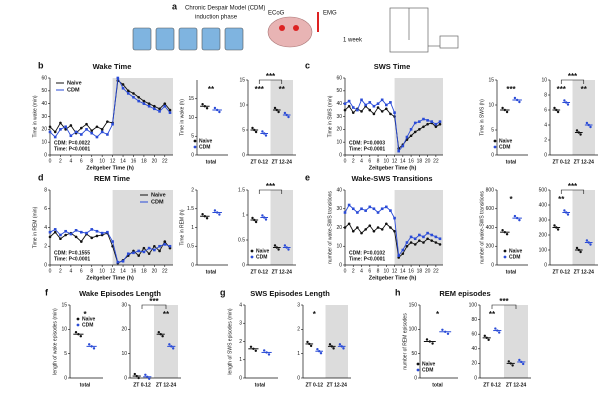  What do you see at coordinates (298, 330) in the screenshot?
I see `y-tick-label: 2` at bounding box center [298, 330].